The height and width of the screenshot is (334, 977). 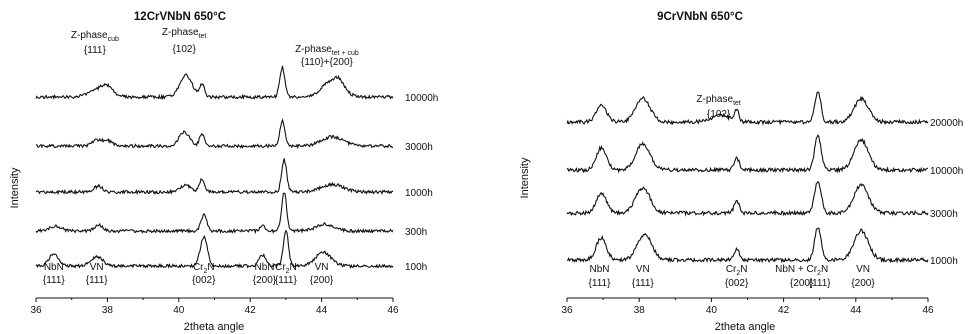 What do you see at coordinates (700, 17) in the screenshot?
I see `chart-title: 9CrVNbN 650°C` at bounding box center [700, 17].